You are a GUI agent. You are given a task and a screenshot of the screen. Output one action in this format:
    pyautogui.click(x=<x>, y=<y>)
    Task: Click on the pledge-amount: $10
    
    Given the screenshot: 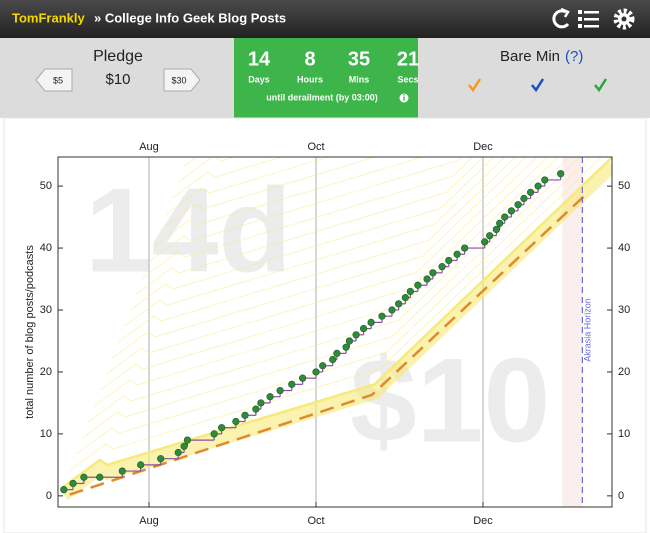 What is the action you would take?
    pyautogui.click(x=117, y=79)
    